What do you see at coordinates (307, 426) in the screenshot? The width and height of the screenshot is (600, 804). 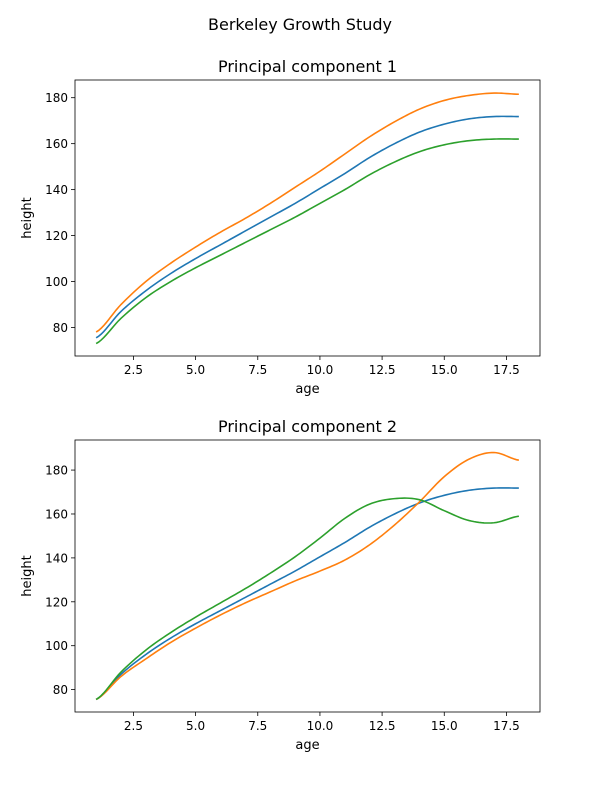 I see `subplot-title: Principal component 2` at bounding box center [307, 426].